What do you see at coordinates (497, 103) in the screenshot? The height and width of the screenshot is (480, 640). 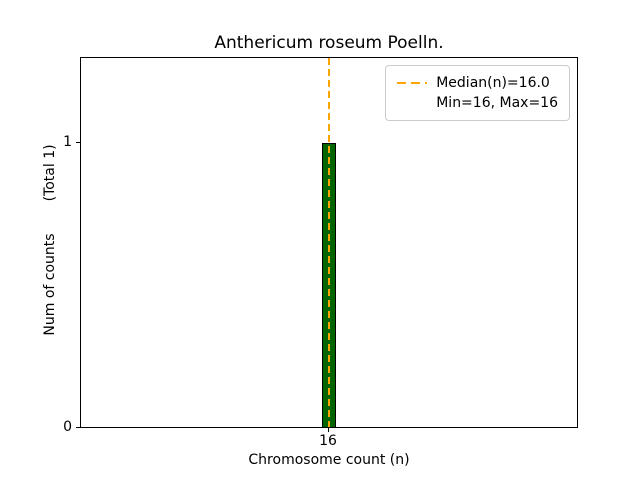 I see `legend-label-minmax: Min=16, Max=16` at bounding box center [497, 103].